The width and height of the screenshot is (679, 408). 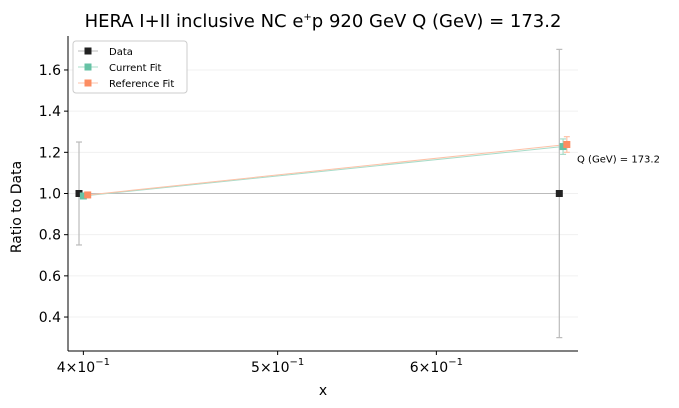 What do you see at coordinates (83, 366) in the screenshot?
I see `x-tick-label: 4×10⁻¹` at bounding box center [83, 366].